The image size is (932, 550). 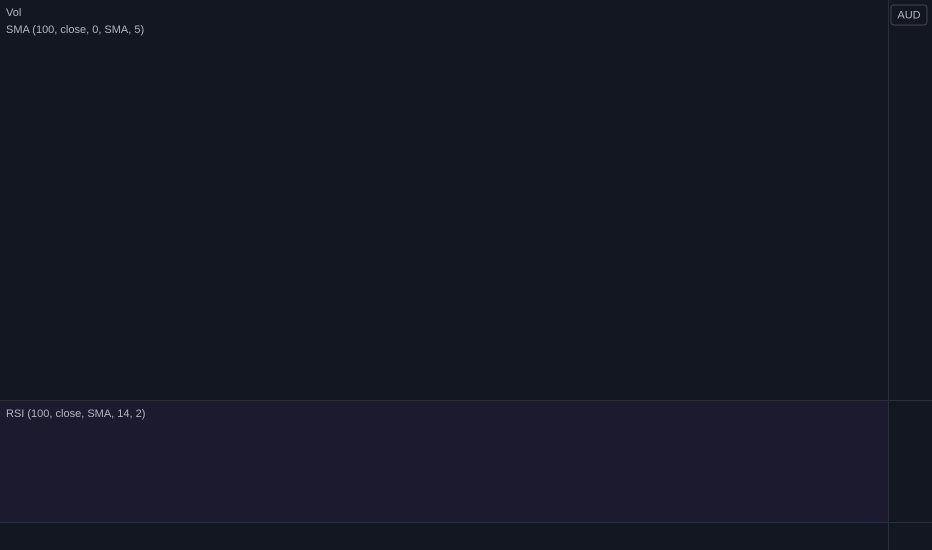 What do you see at coordinates (75, 30) in the screenshot?
I see `sma-label: SMA (100, close, 0, SMA, 5)` at bounding box center [75, 30].